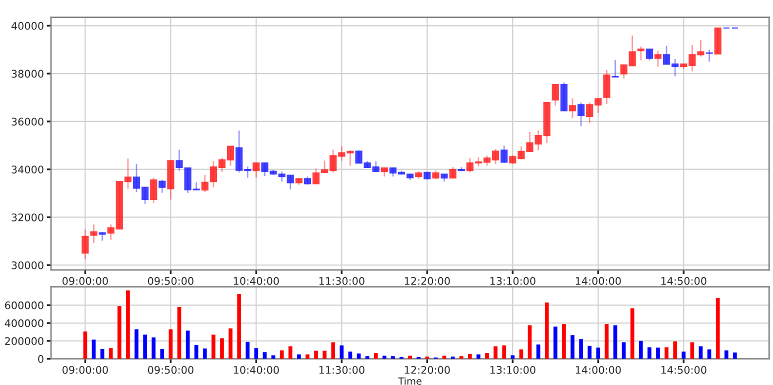 This screenshot has height=385, width=773. Describe the element at coordinates (28, 170) in the screenshot. I see `y-tick-label: 34000` at that location.